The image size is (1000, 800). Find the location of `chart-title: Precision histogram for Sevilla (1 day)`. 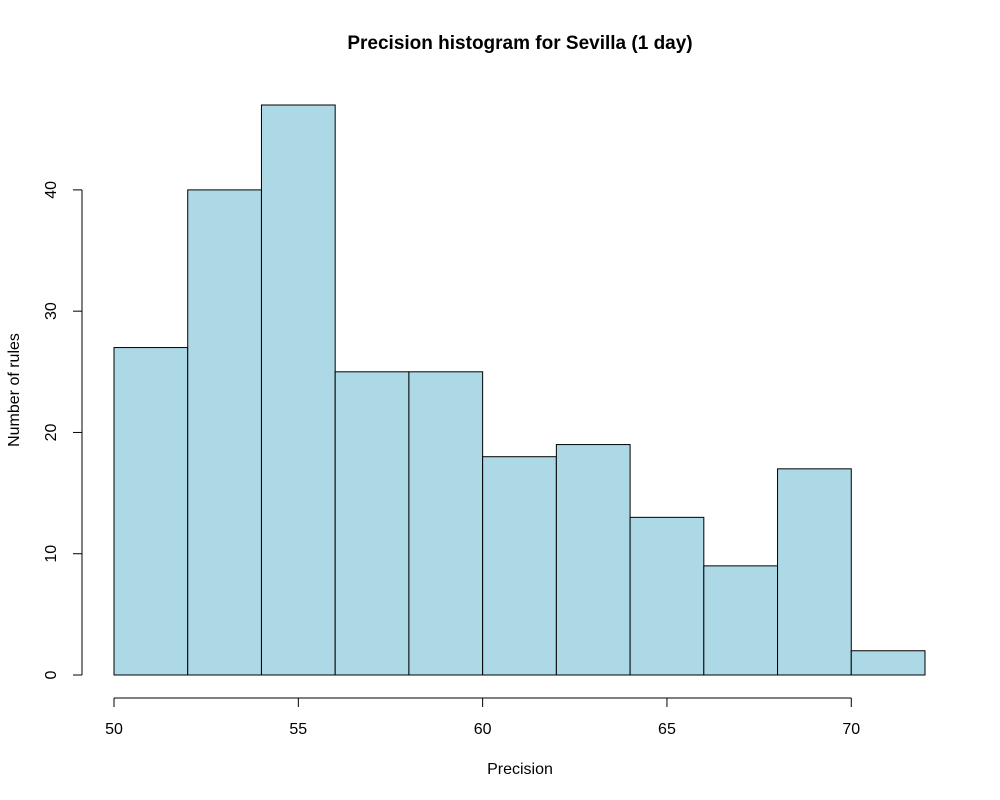

chart-title: Precision histogram for Sevilla (1 day) is located at coordinates (519, 43).